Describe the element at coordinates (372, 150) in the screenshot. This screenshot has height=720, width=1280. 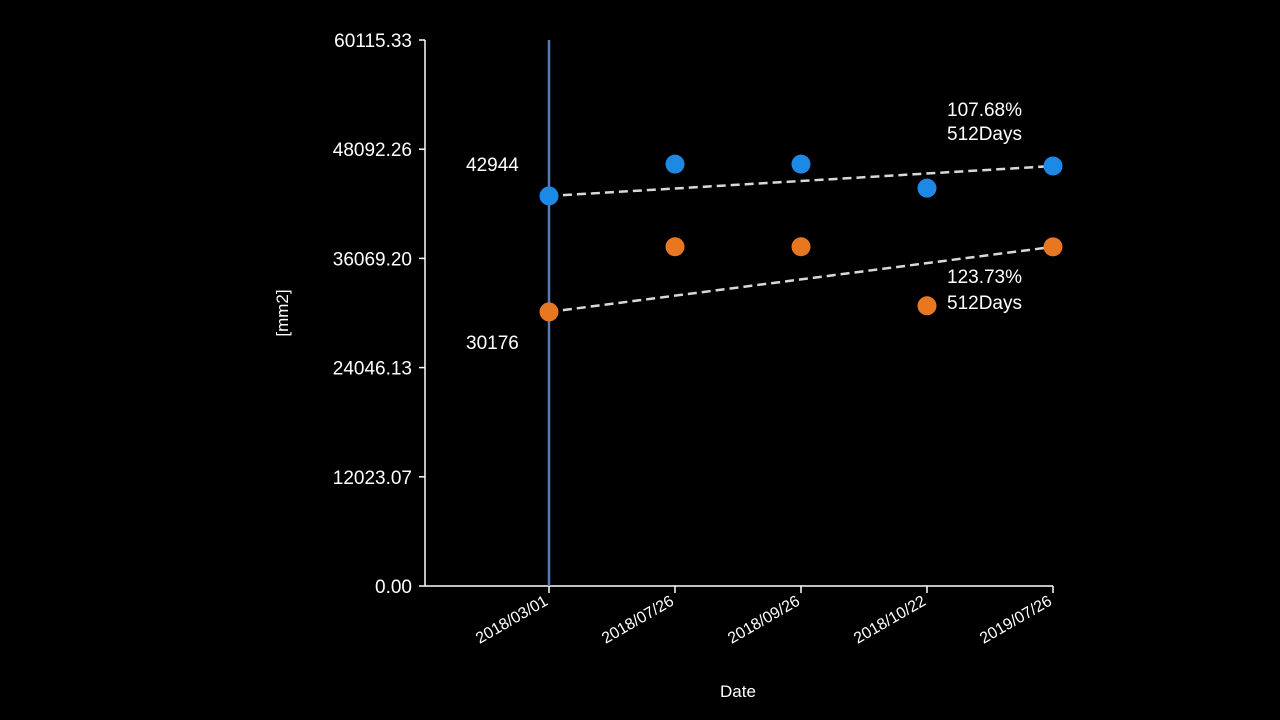
I see `y-tick-label: 48092.26` at that location.